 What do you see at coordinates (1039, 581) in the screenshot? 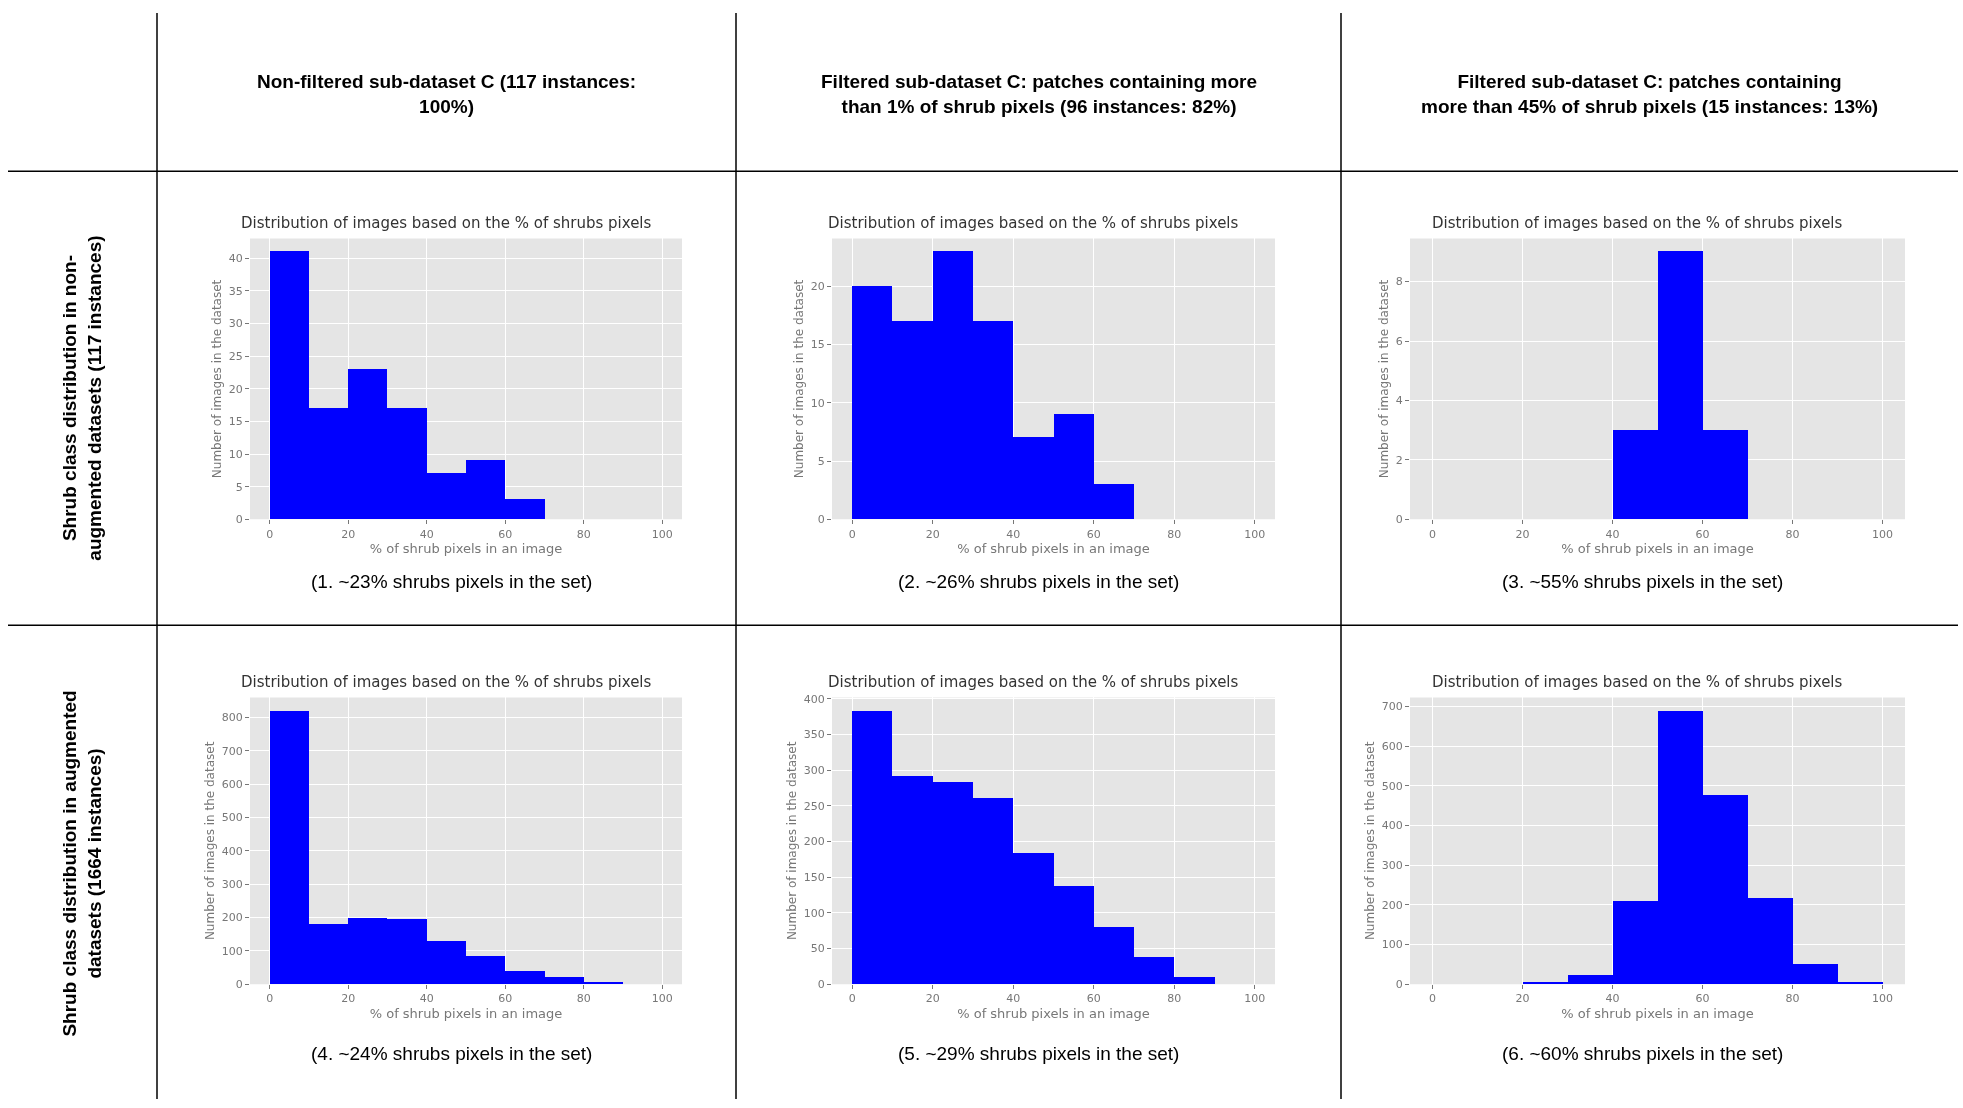
I see `text: (2. ~26% shrubs pixels in the set)` at bounding box center [1039, 581].